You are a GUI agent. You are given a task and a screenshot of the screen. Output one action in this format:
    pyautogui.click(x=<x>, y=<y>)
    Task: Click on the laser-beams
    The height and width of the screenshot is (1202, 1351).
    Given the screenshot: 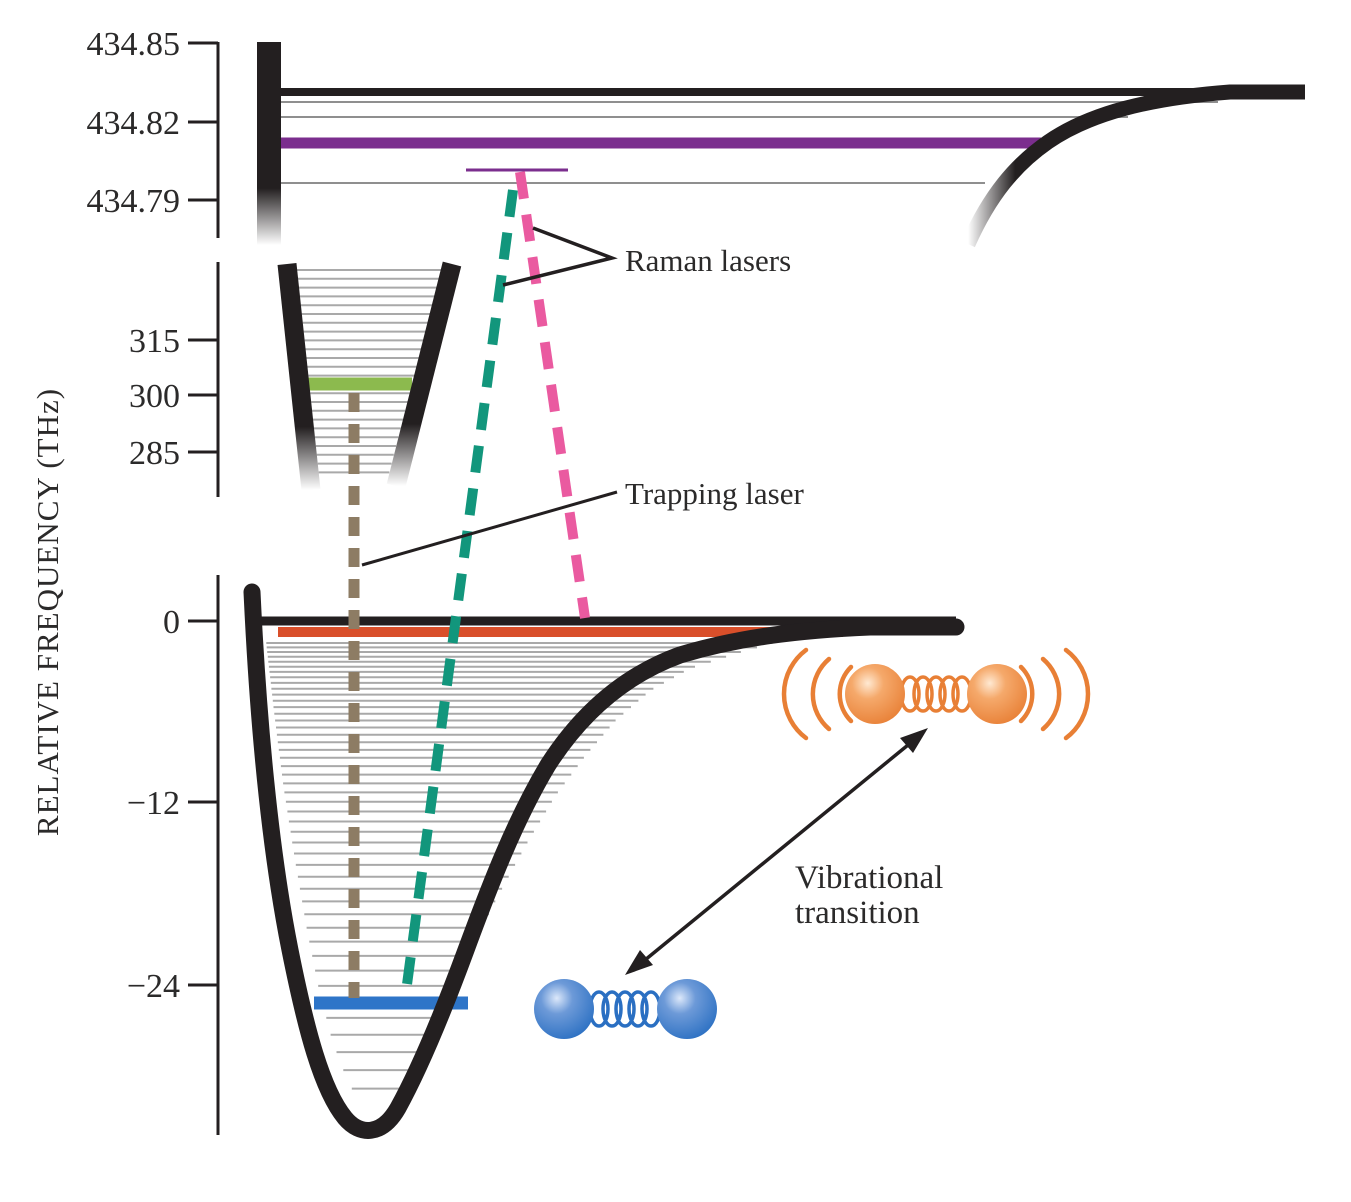 What is the action you would take?
    pyautogui.click(x=469, y=584)
    